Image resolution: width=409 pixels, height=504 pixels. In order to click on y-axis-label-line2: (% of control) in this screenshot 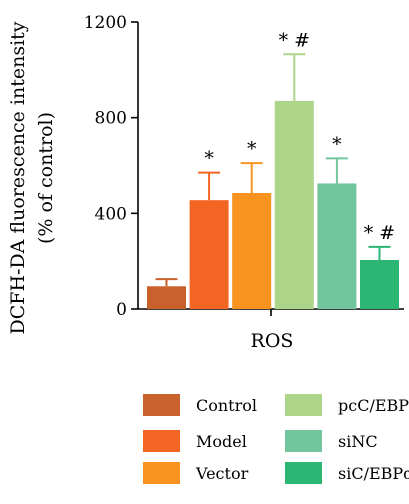, I will do `click(46, 178)`.